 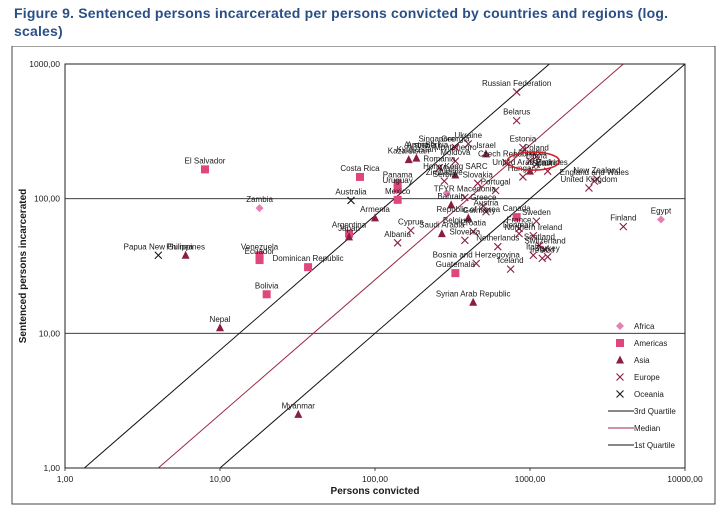 I want to click on data-label: Scotland, so click(x=539, y=236).